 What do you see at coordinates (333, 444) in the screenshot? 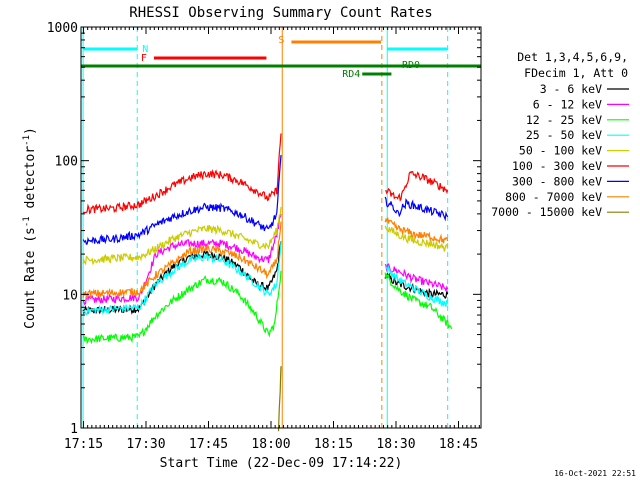
I see `x-tick-label-4: 18:15` at bounding box center [333, 444].